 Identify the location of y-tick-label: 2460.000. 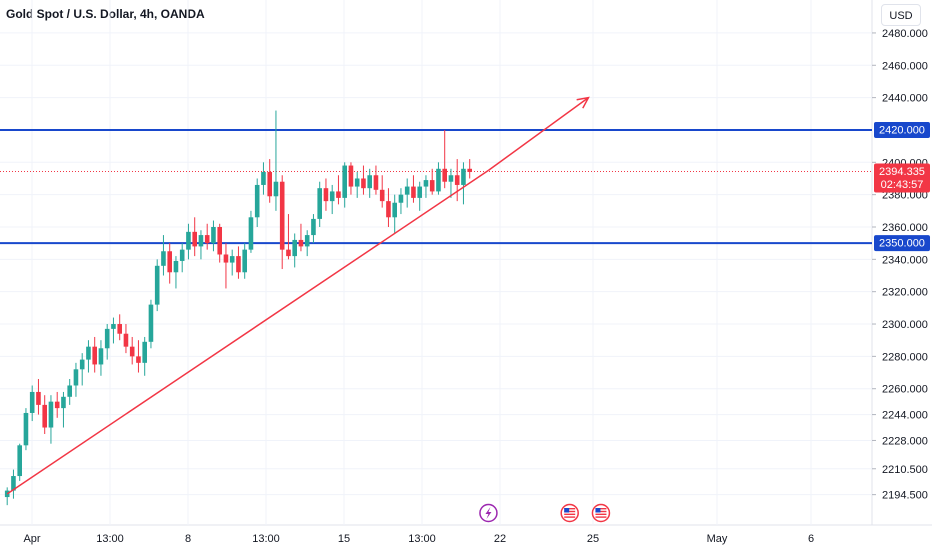
(905, 66).